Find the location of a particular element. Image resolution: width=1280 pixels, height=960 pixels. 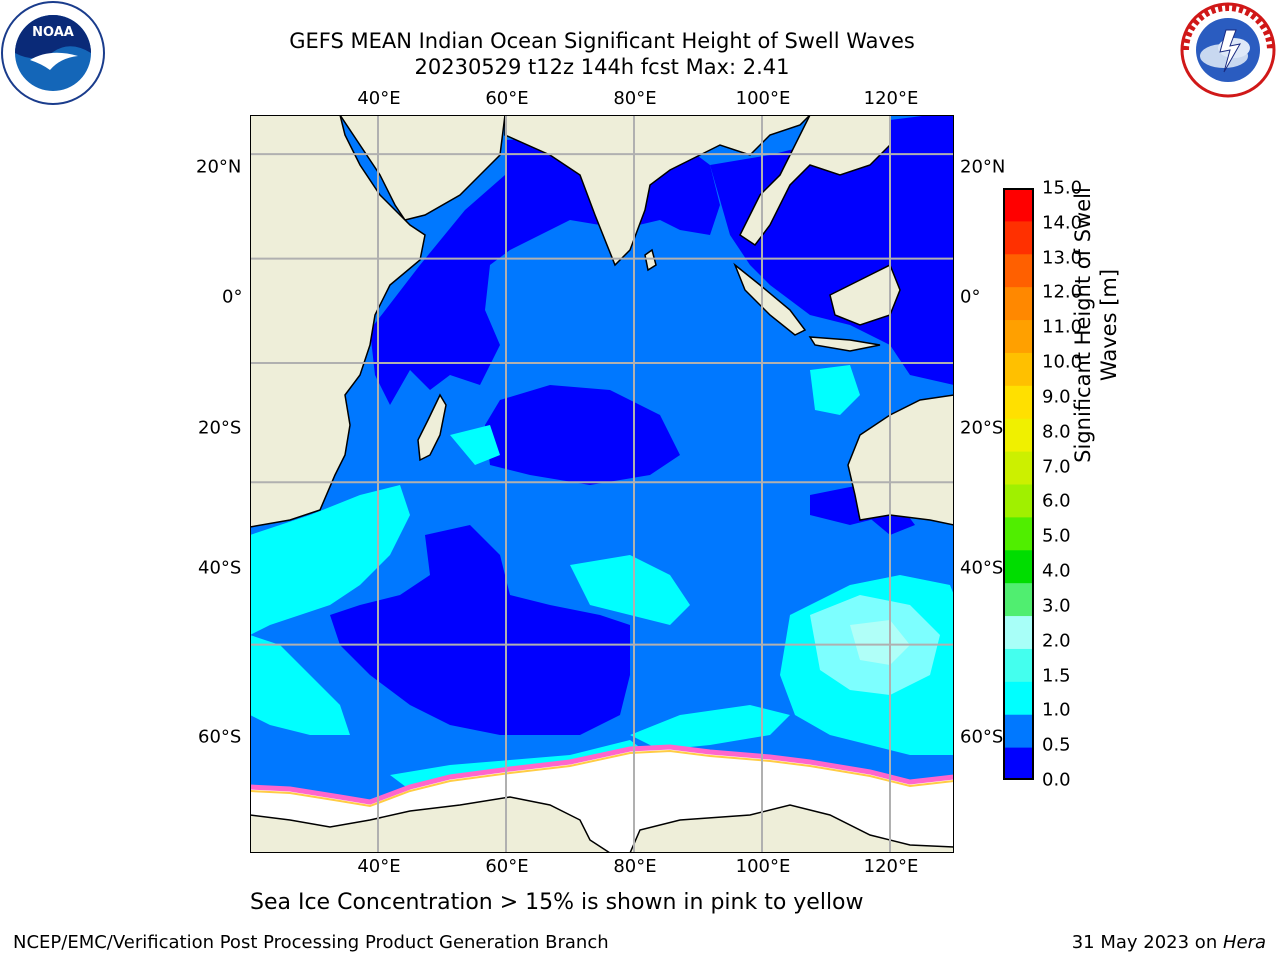

se-asia-land is located at coordinates (815, 181).